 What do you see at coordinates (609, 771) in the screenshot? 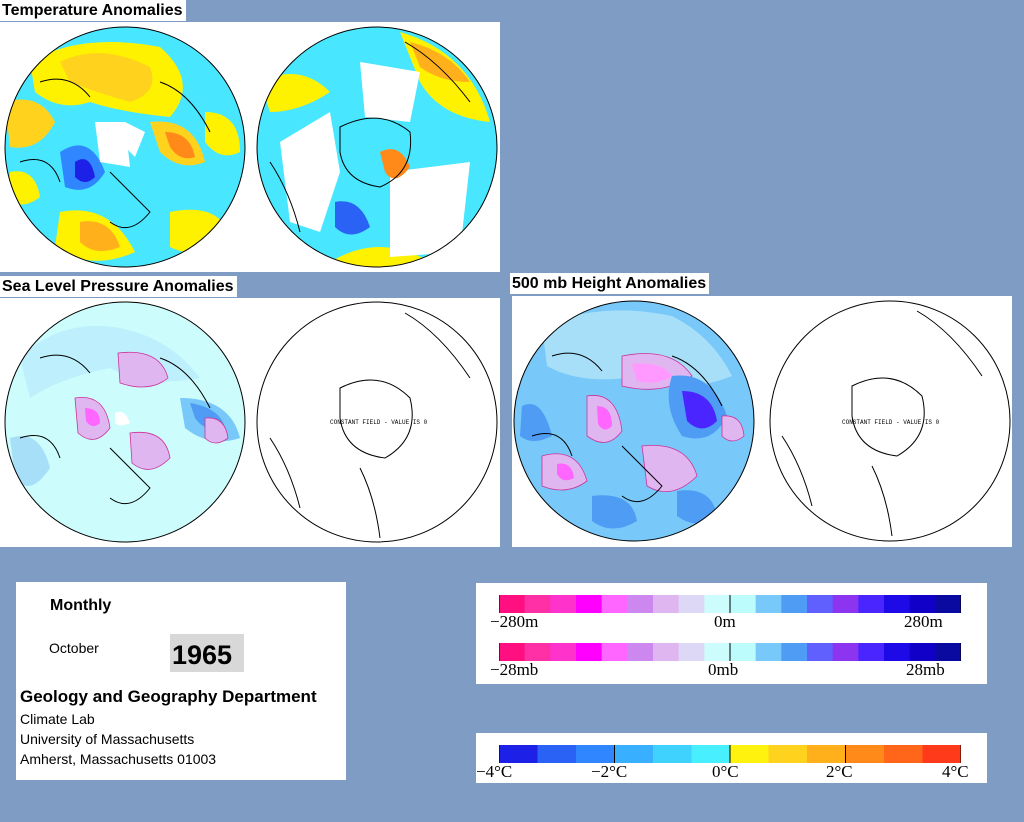
I see `temperature-tick-2: −2°C` at bounding box center [609, 771].